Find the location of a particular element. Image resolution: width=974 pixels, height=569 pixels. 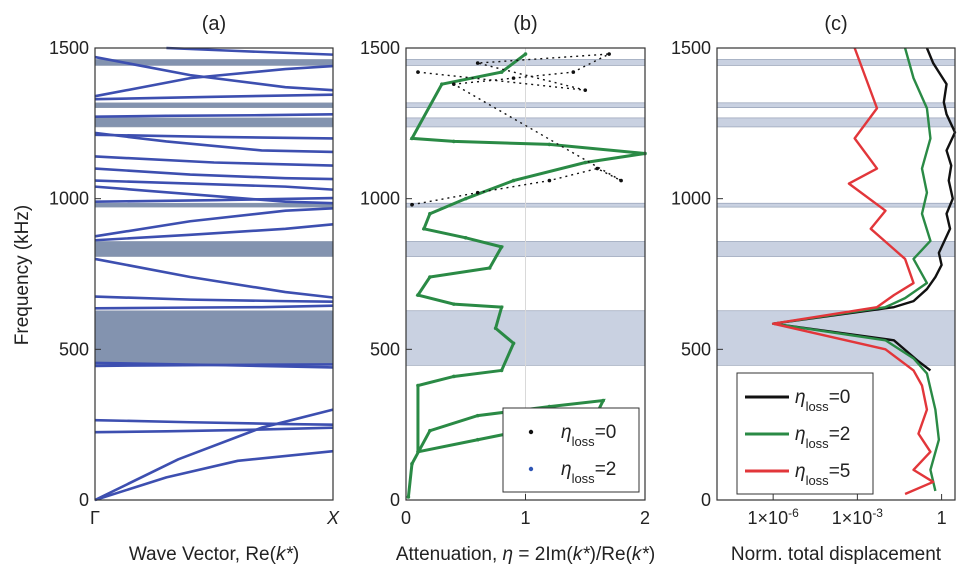

panel-label: (a) is located at coordinates (214, 24).